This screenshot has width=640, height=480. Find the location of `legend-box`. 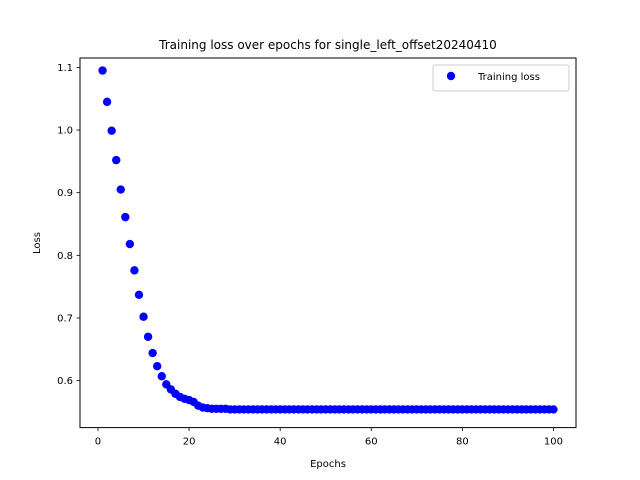

legend-box is located at coordinates (501, 78).